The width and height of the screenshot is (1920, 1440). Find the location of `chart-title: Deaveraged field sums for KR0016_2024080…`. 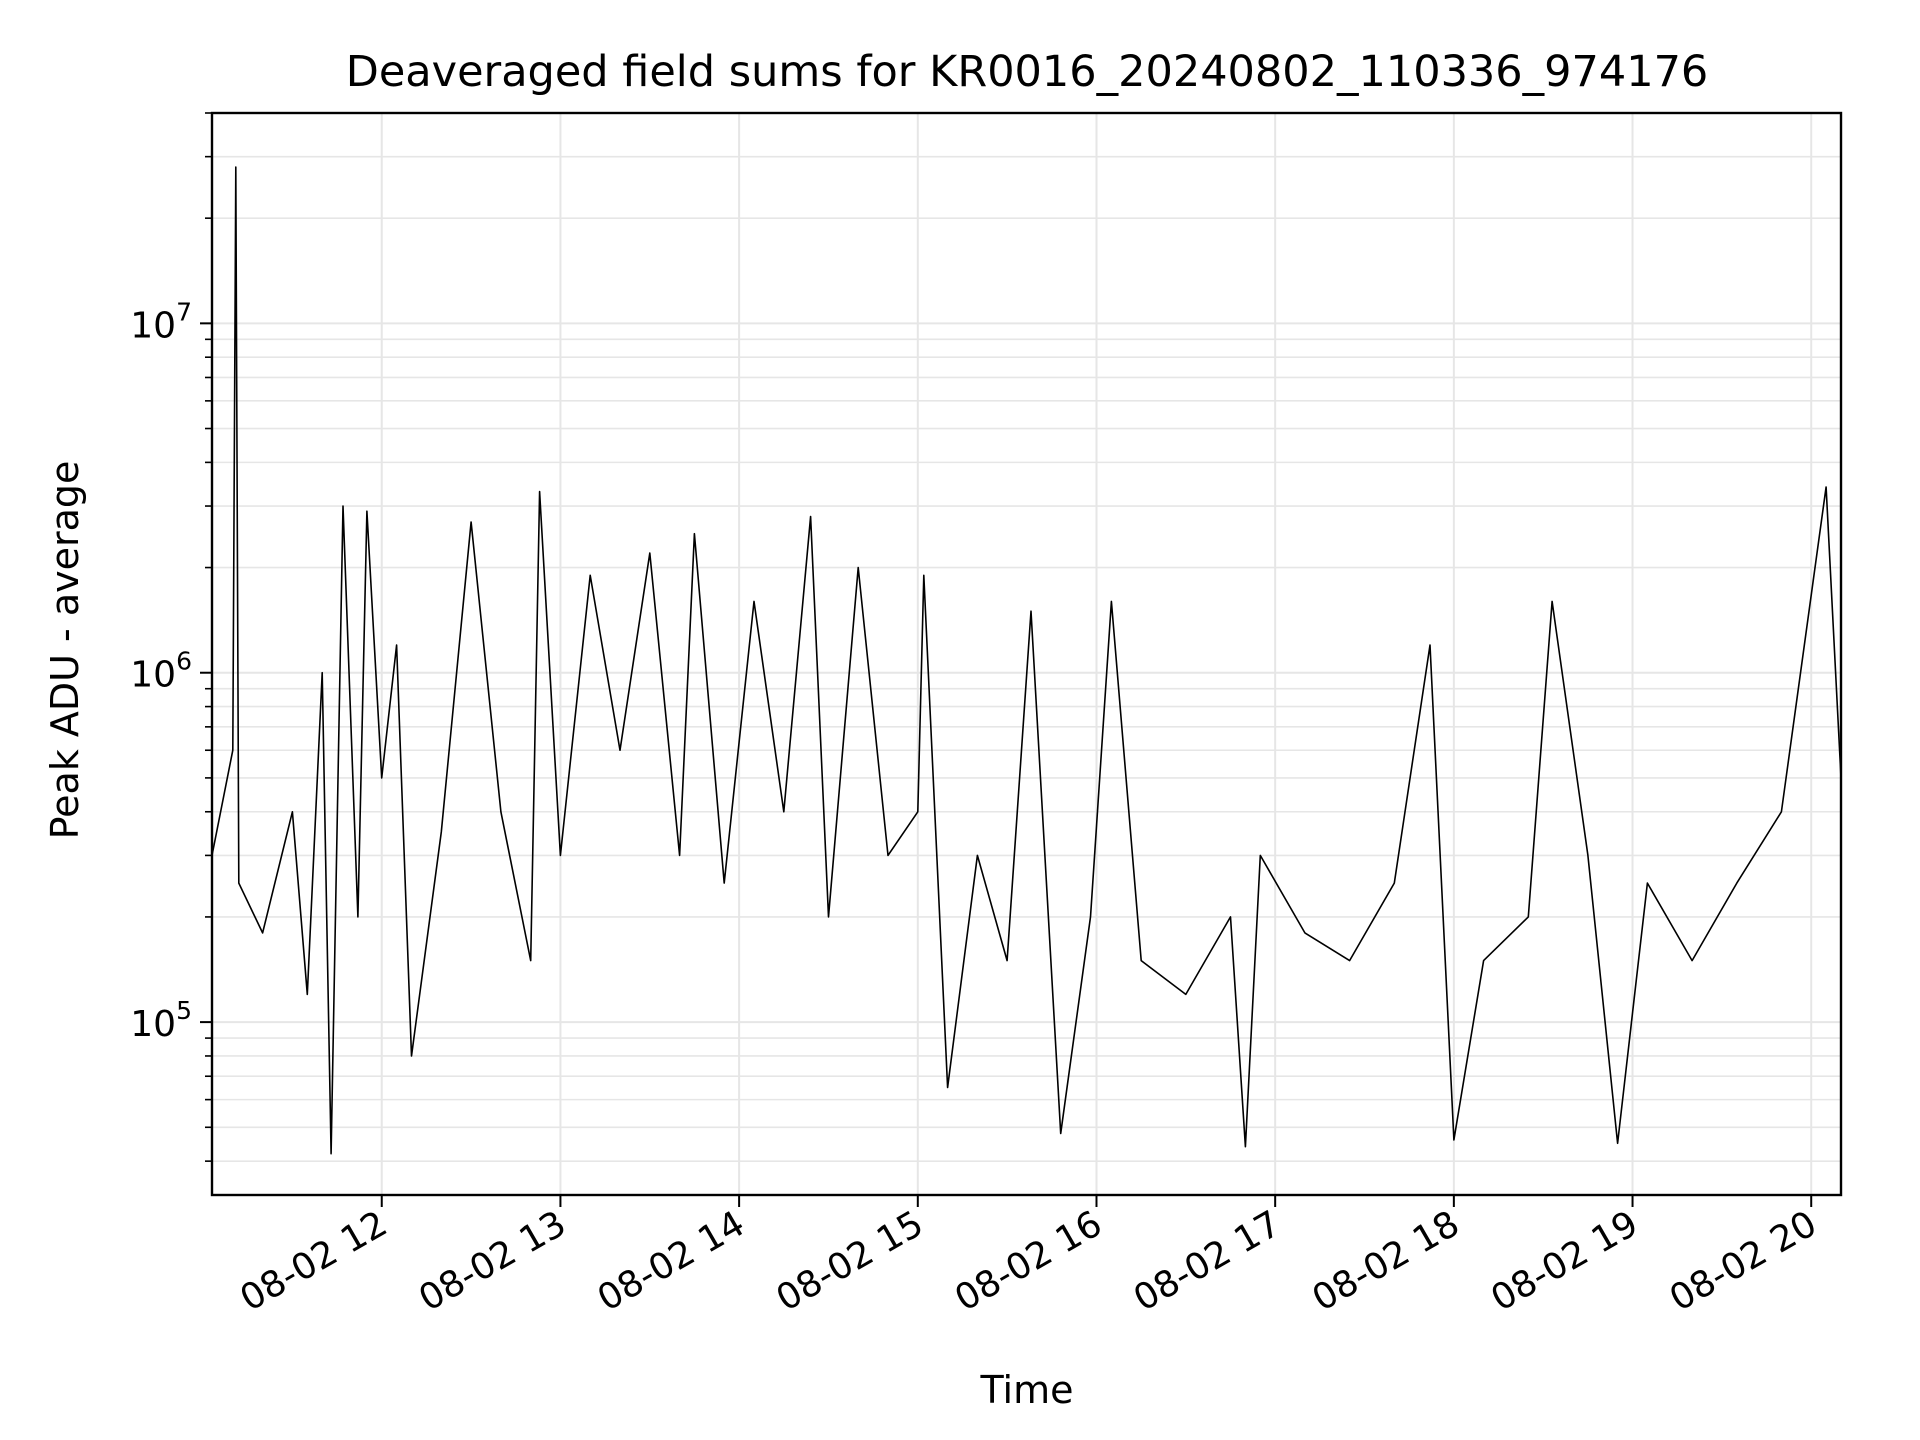

chart-title: Deaveraged field sums for KR0016_2024080… is located at coordinates (1027, 72).